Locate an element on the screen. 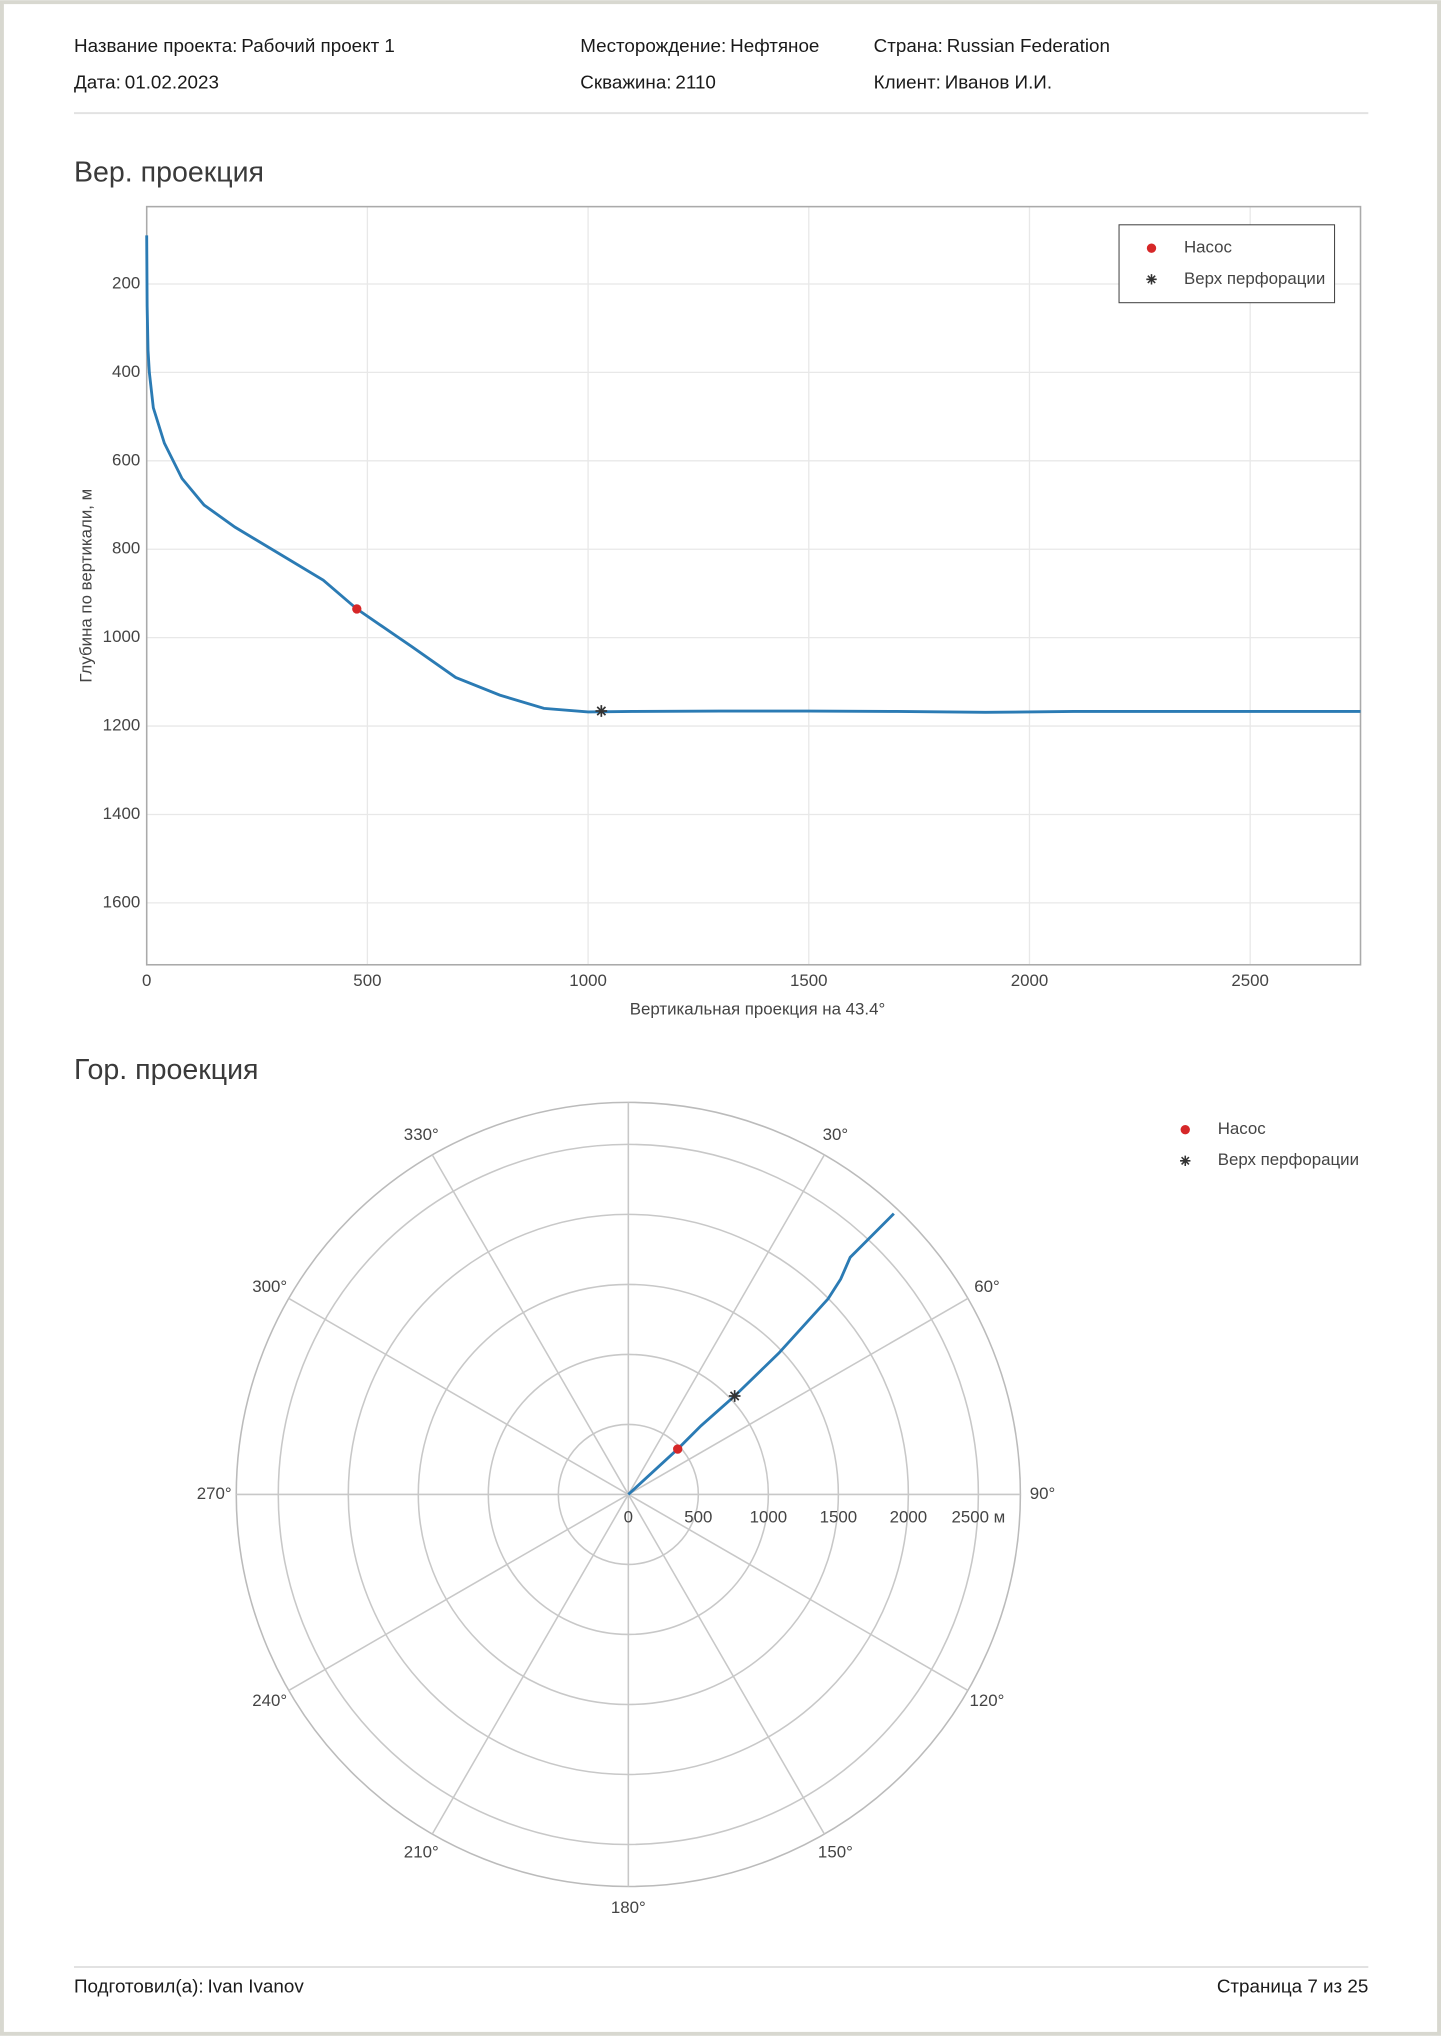  value: Рабочий проект 1 is located at coordinates (318, 45).